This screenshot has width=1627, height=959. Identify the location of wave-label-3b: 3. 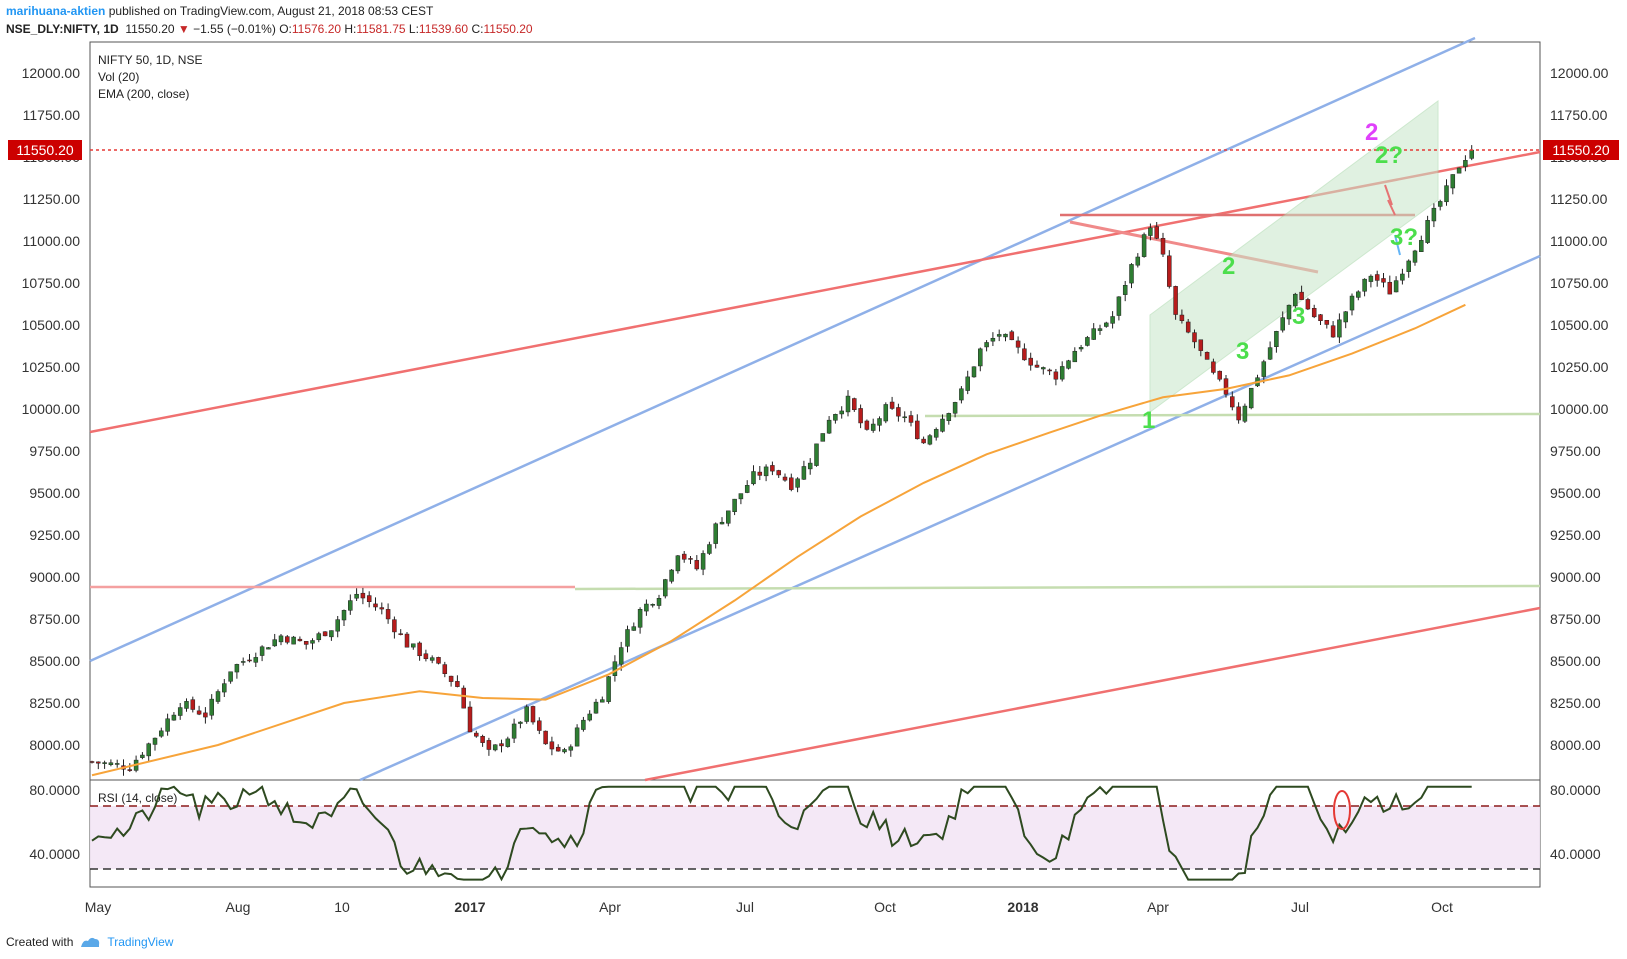
(1298, 316).